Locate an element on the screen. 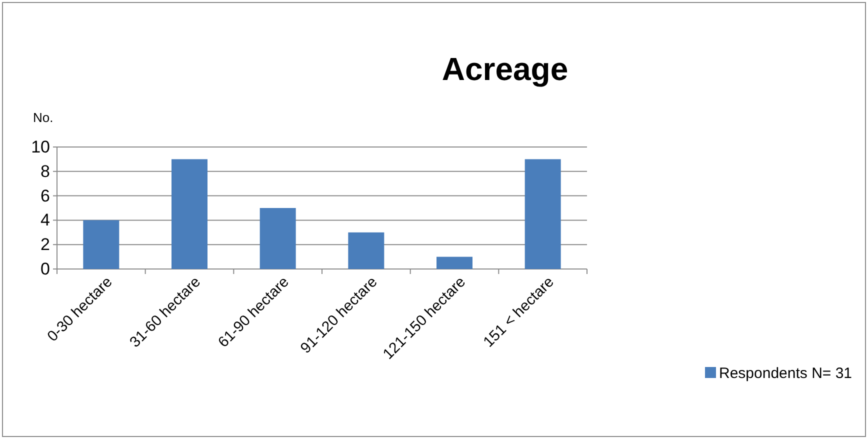  y-tick-label: 8 is located at coordinates (45, 171).